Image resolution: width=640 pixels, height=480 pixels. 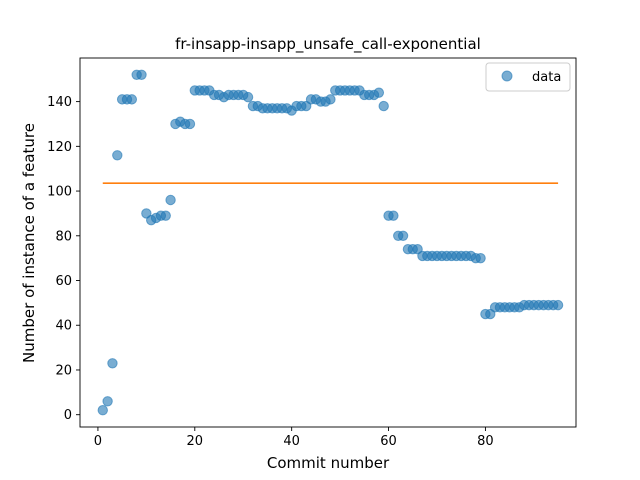 I want to click on x-tick-label: 20, so click(x=195, y=441).